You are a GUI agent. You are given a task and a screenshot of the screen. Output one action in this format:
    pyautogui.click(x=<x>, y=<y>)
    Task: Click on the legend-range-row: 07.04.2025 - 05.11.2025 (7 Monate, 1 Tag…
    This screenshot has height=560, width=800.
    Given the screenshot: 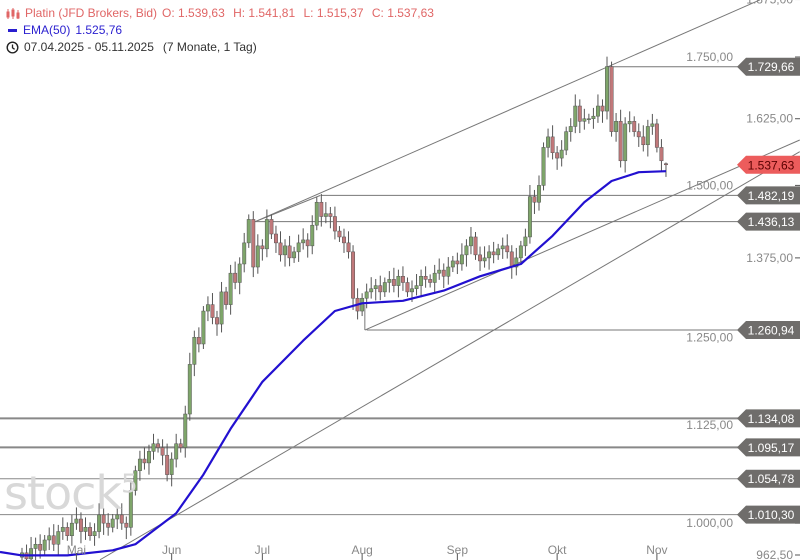 What is the action you would take?
    pyautogui.click(x=222, y=47)
    